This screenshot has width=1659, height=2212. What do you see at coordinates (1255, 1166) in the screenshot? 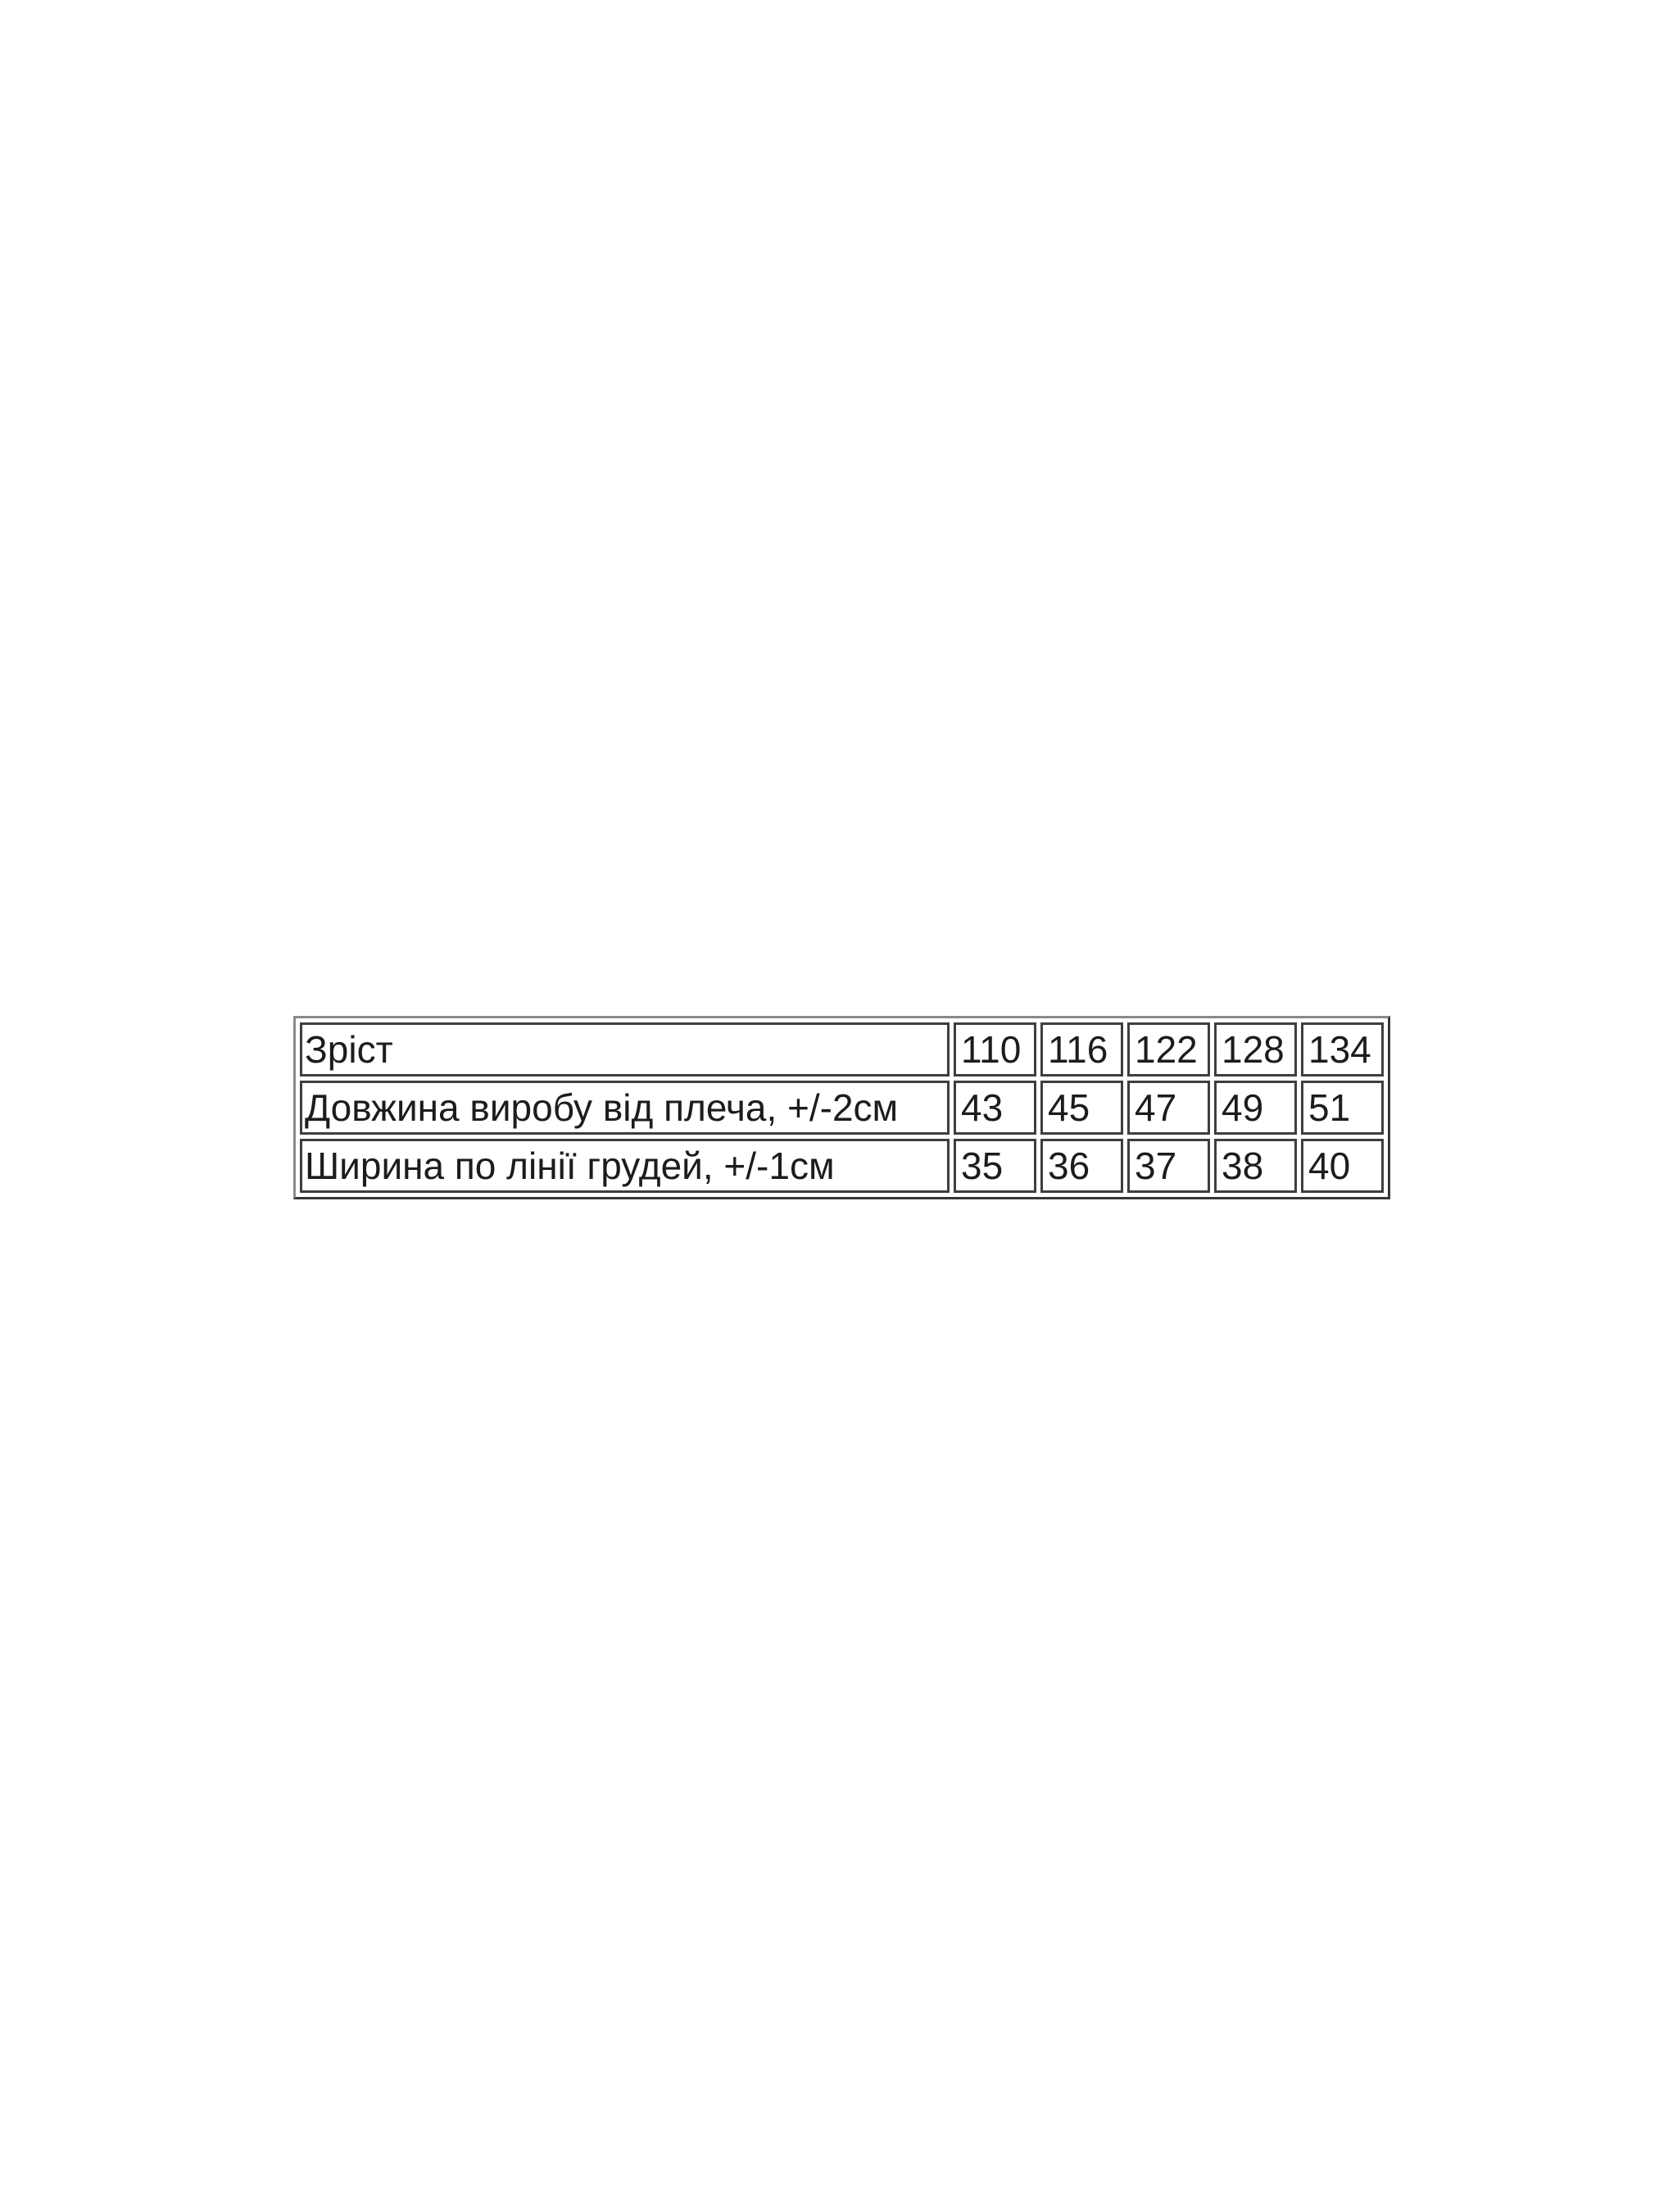
I see `width-value-cell: 38` at bounding box center [1255, 1166].